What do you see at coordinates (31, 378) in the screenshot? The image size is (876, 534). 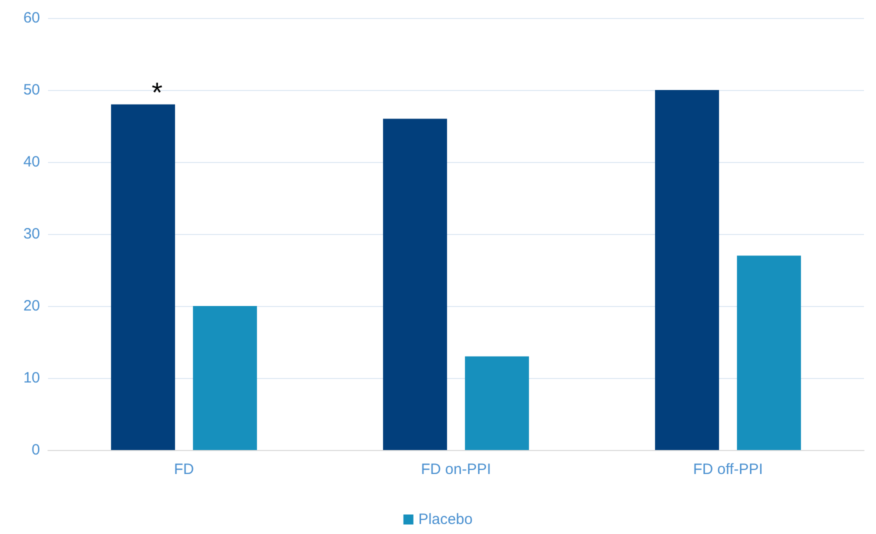 I see `y-tick-label: 10` at bounding box center [31, 378].